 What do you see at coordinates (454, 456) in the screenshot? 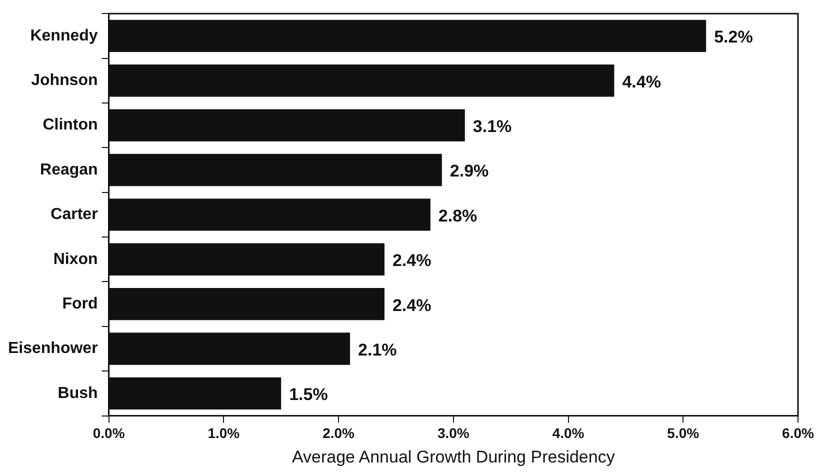
I see `x-axis-title: Average Annual Growth During Presidency` at bounding box center [454, 456].